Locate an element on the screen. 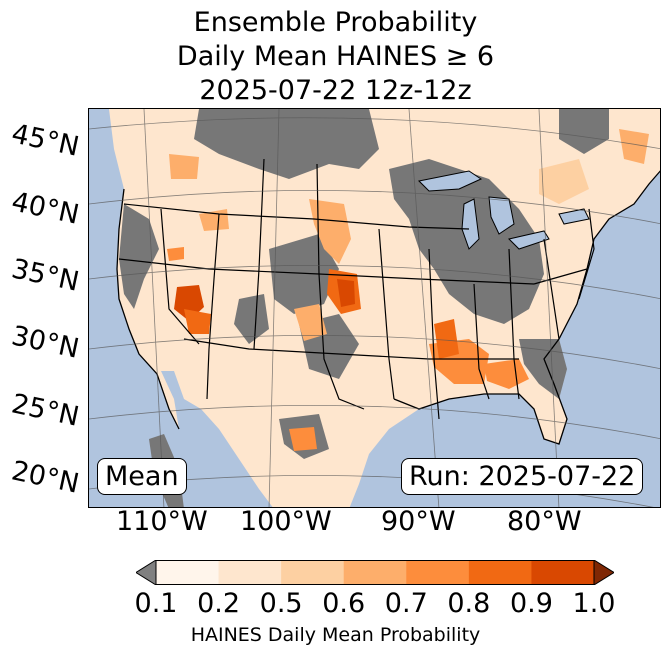 Image resolution: width=671 pixels, height=658 pixels. colorbar-tick-label: 0.5 is located at coordinates (281, 603).